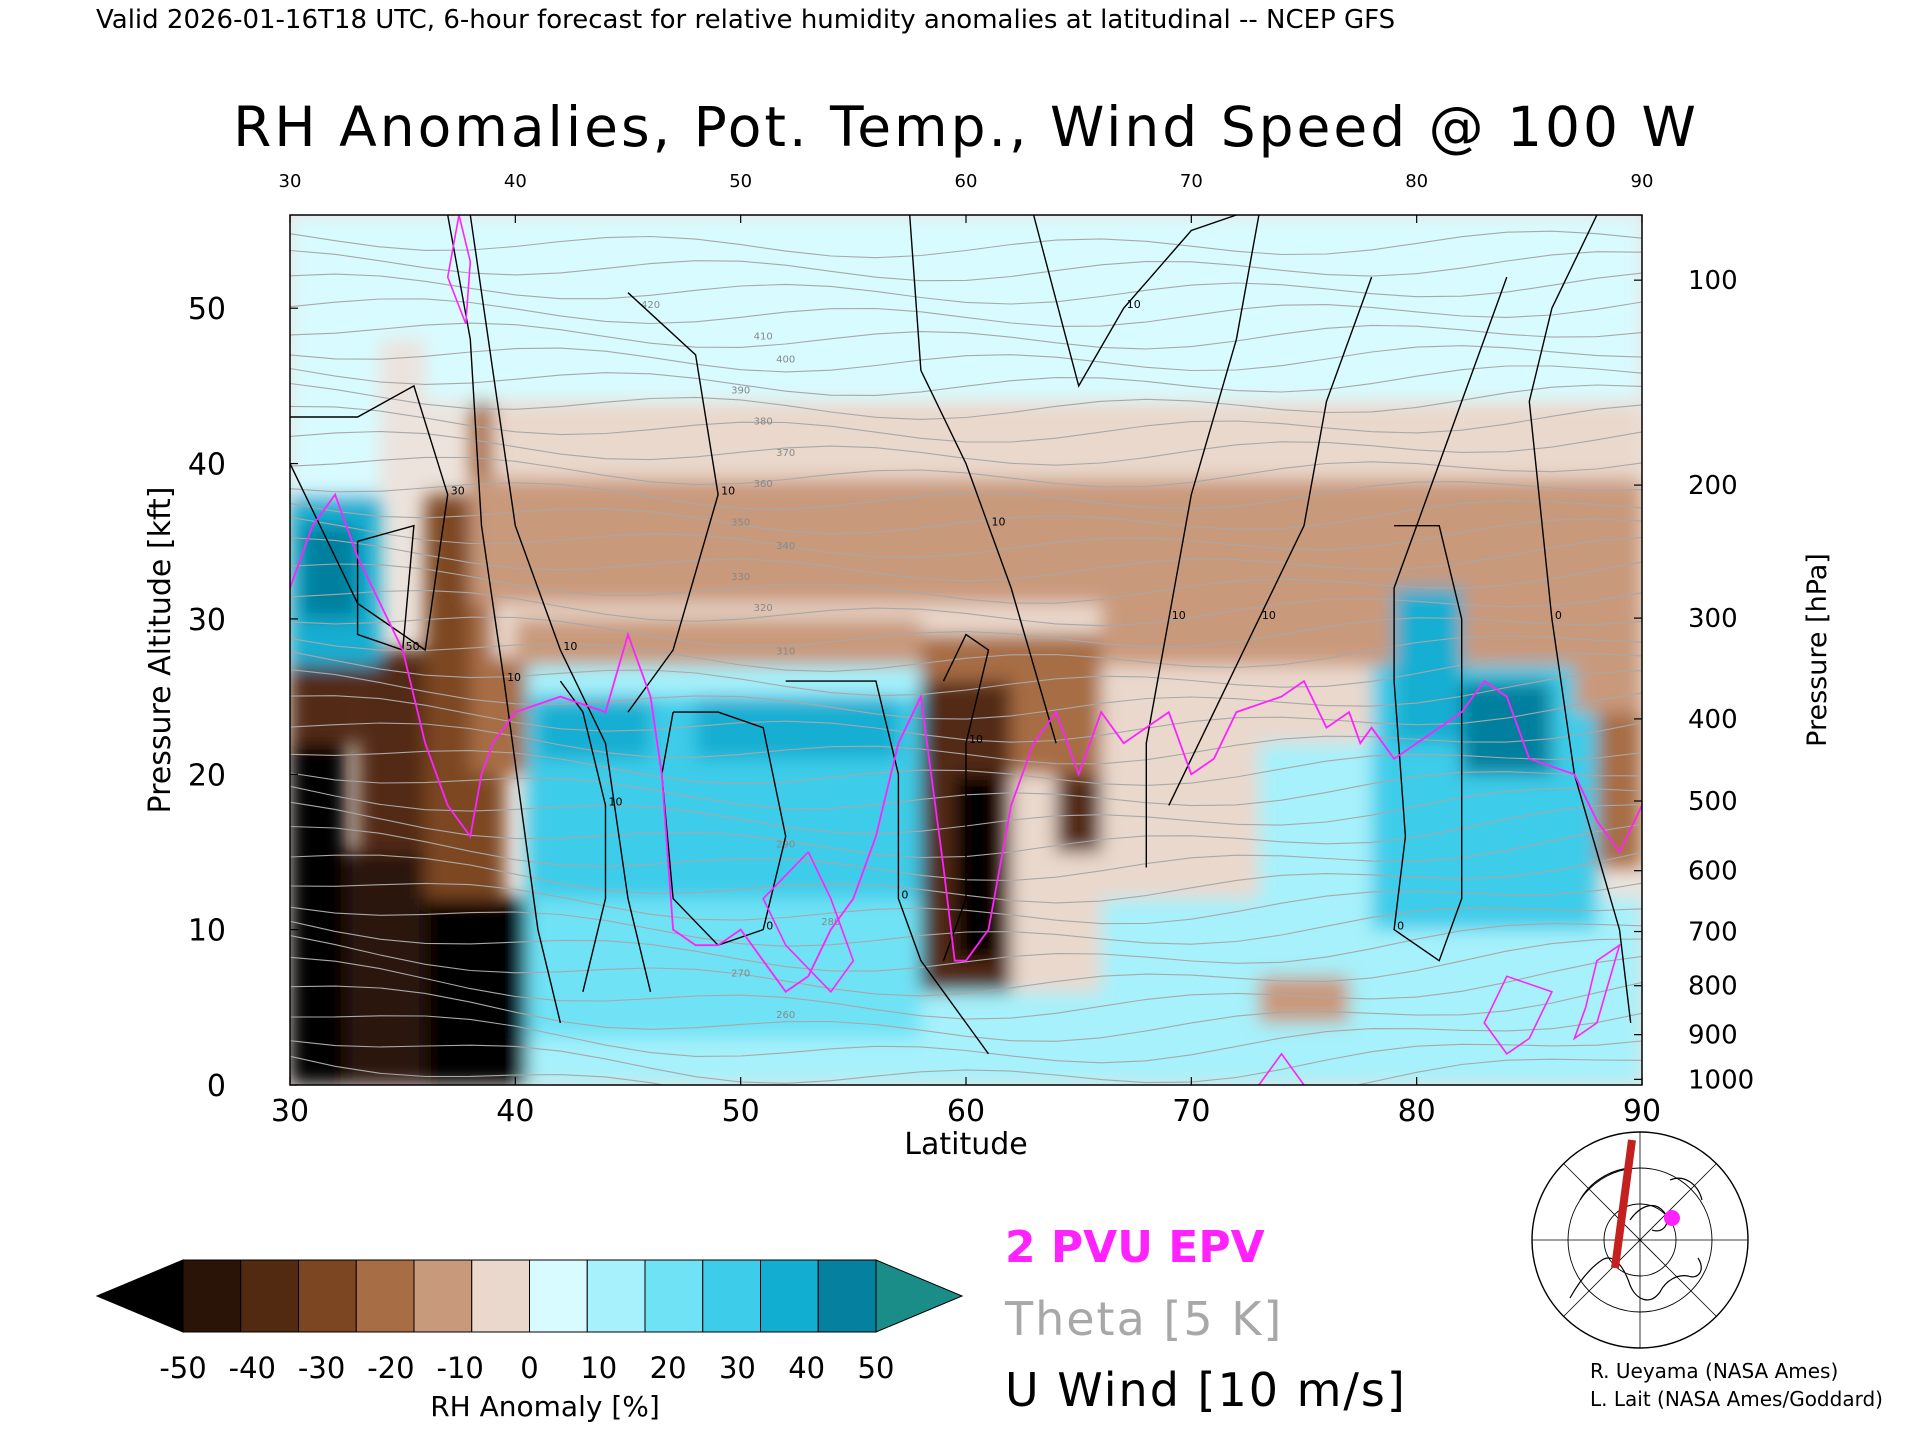 This screenshot has width=1920, height=1440. I want to click on u-wind-label-13: 0, so click(1400, 926).